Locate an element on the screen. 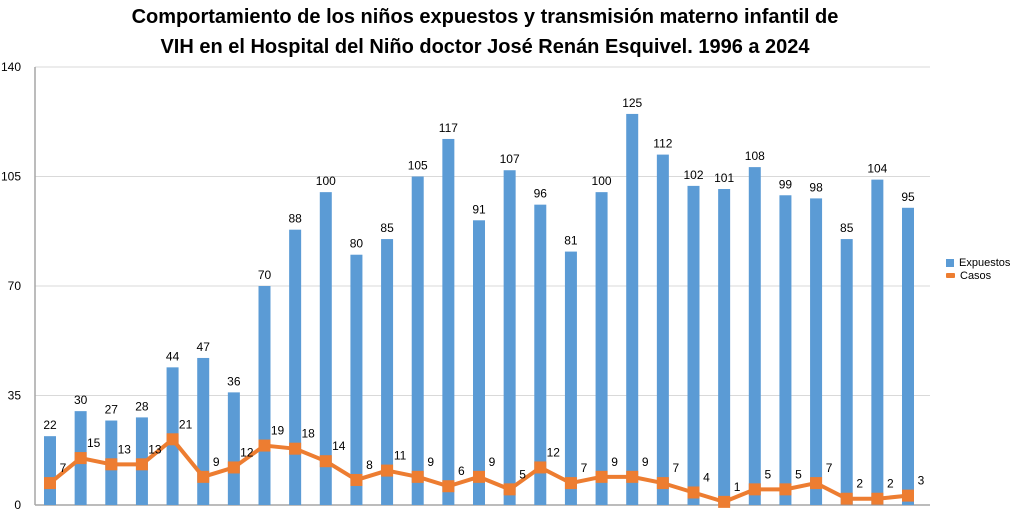 The height and width of the screenshot is (517, 1024). bar-data-label: 112 is located at coordinates (662, 144).